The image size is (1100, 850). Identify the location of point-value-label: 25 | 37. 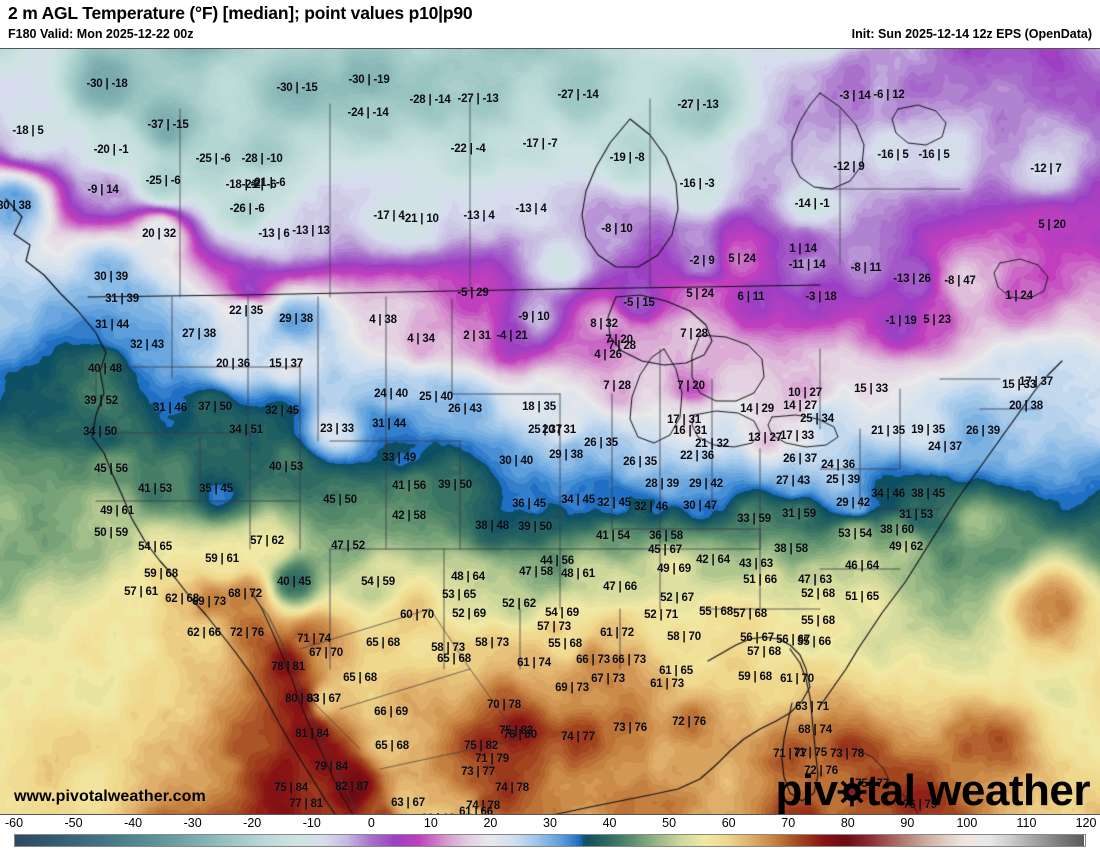
(545, 430).